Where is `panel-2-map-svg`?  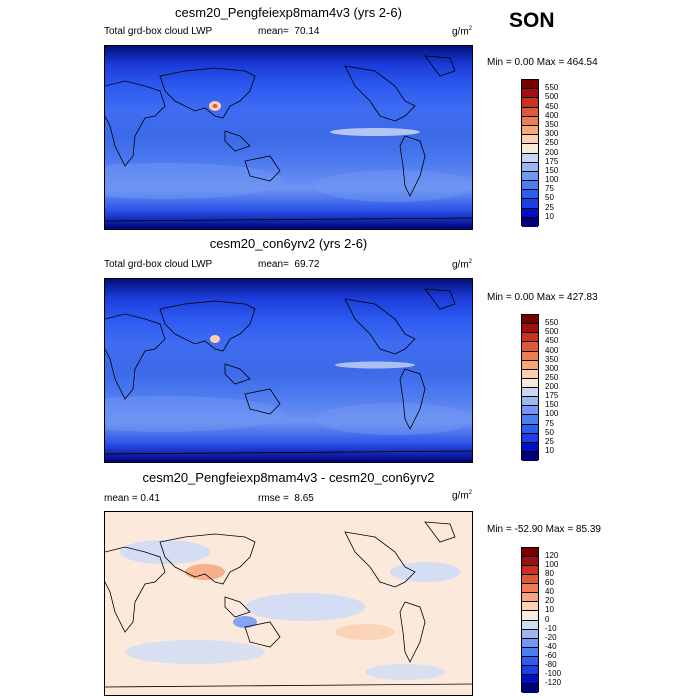 panel-2-map-svg is located at coordinates (288, 371).